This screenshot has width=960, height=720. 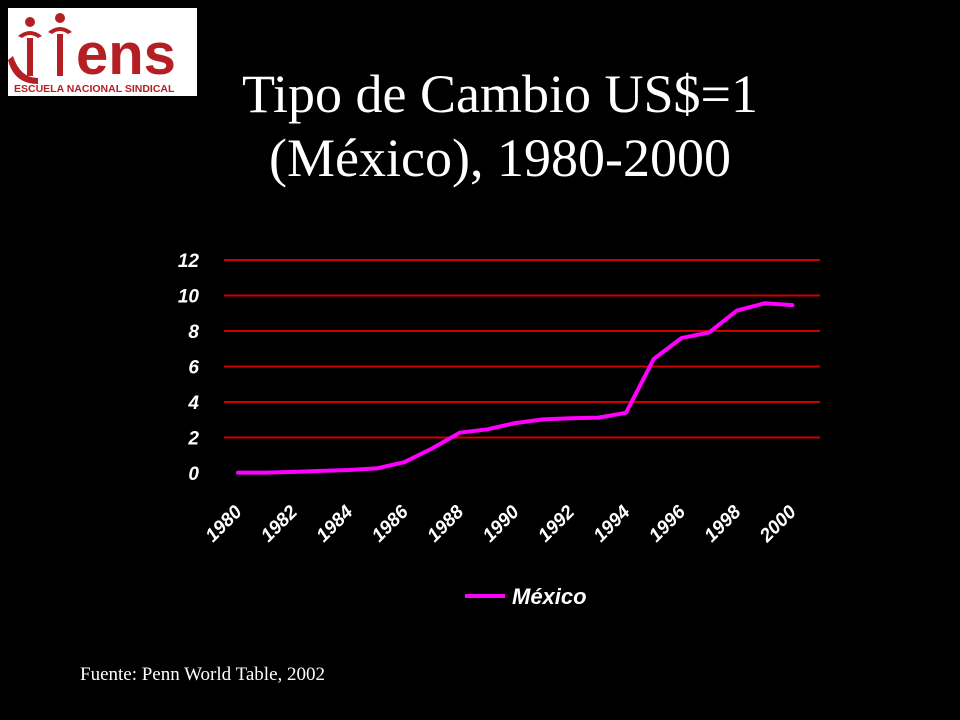 What do you see at coordinates (549, 596) in the screenshot?
I see `legend-label: México` at bounding box center [549, 596].